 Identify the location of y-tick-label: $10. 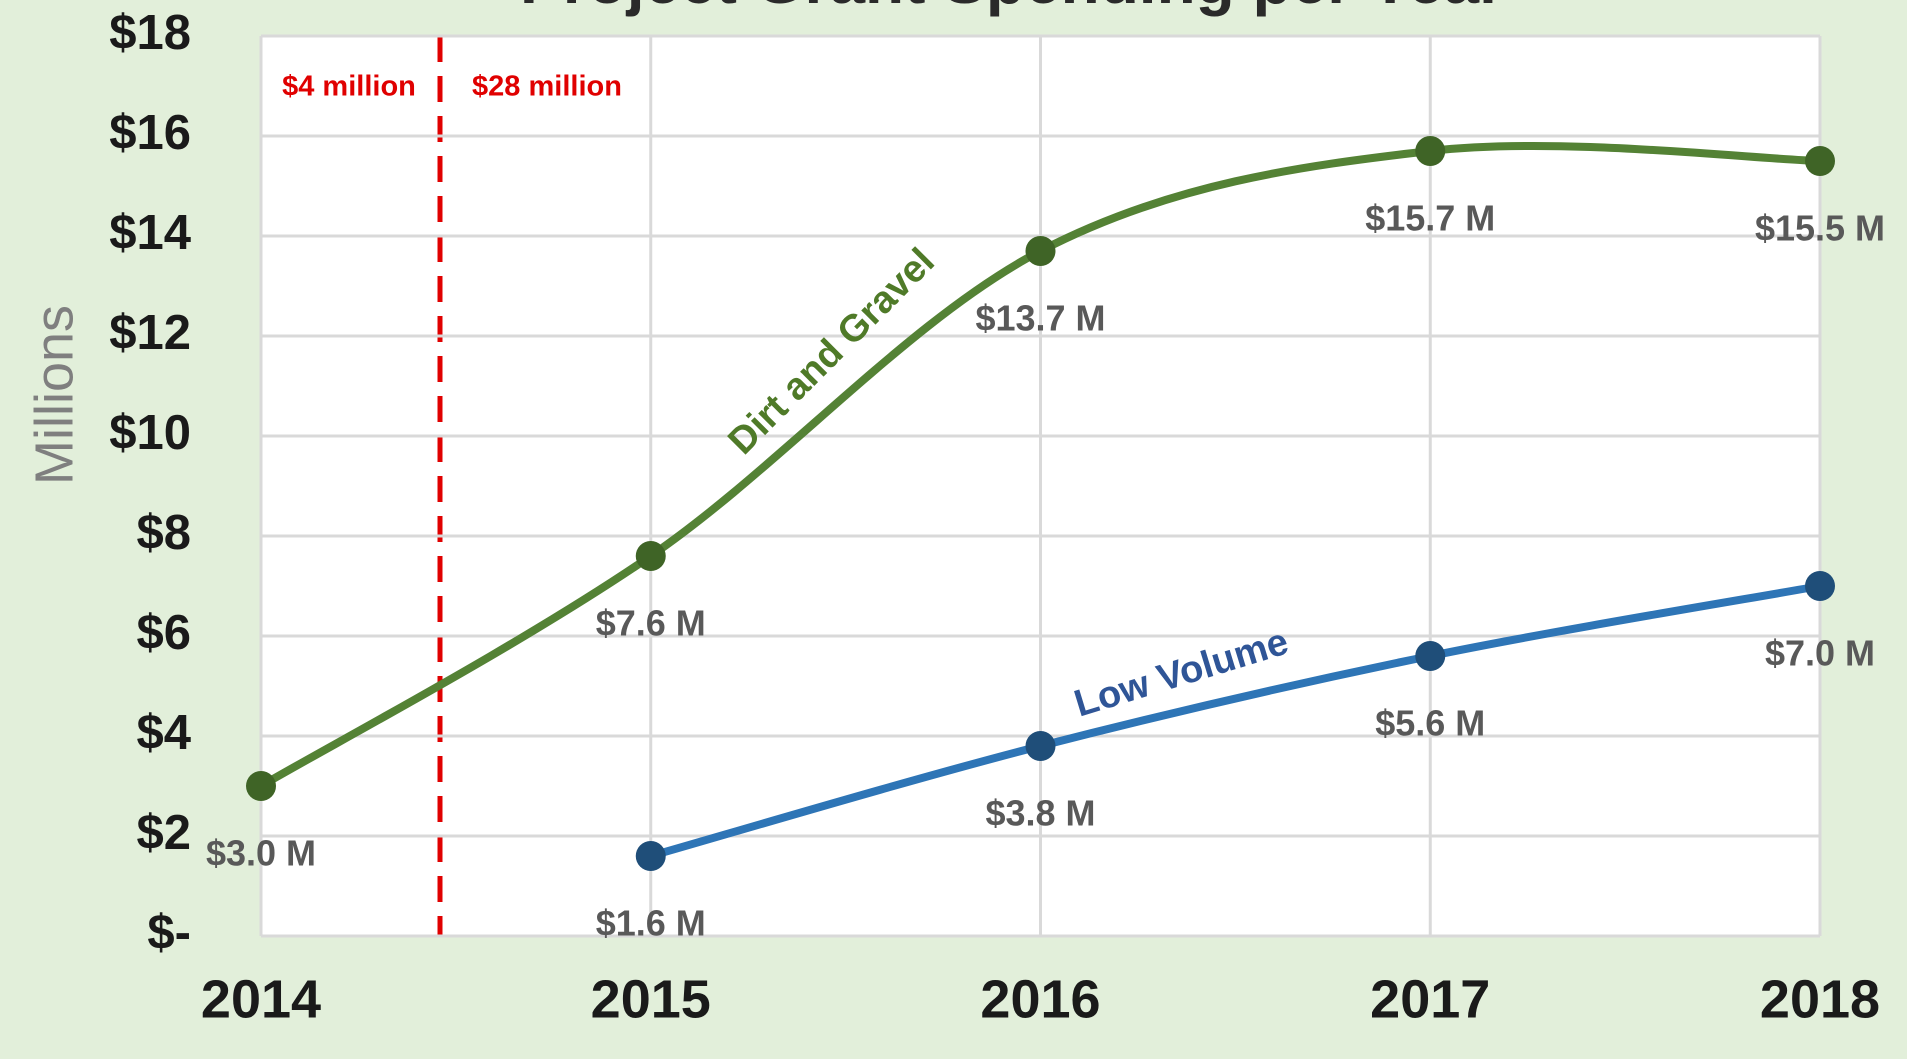
(150, 433).